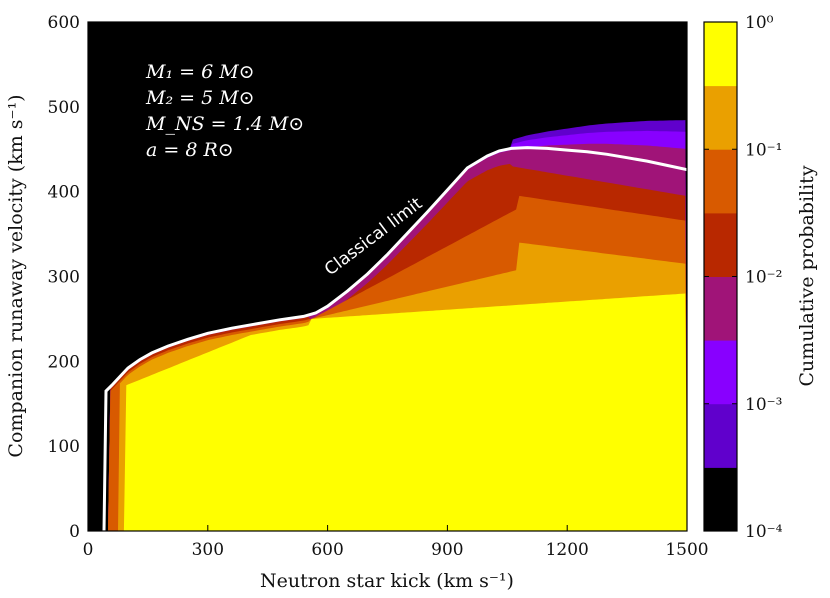 This screenshot has height=598, width=830. What do you see at coordinates (396, 542) in the screenshot?
I see `x-axis: 0 300 600 900 1200 1500` at bounding box center [396, 542].